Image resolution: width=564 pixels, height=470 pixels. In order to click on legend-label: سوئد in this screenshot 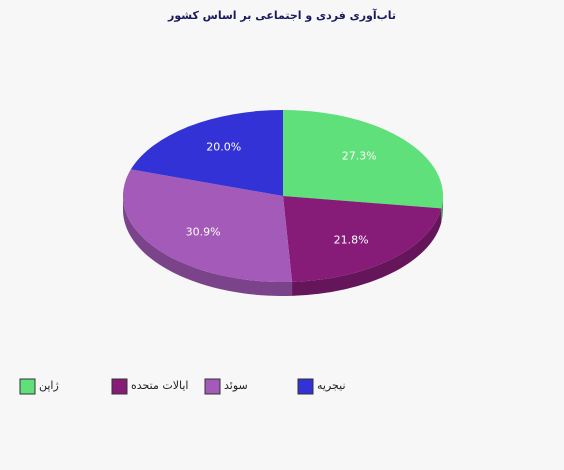, I will do `click(236, 385)`.